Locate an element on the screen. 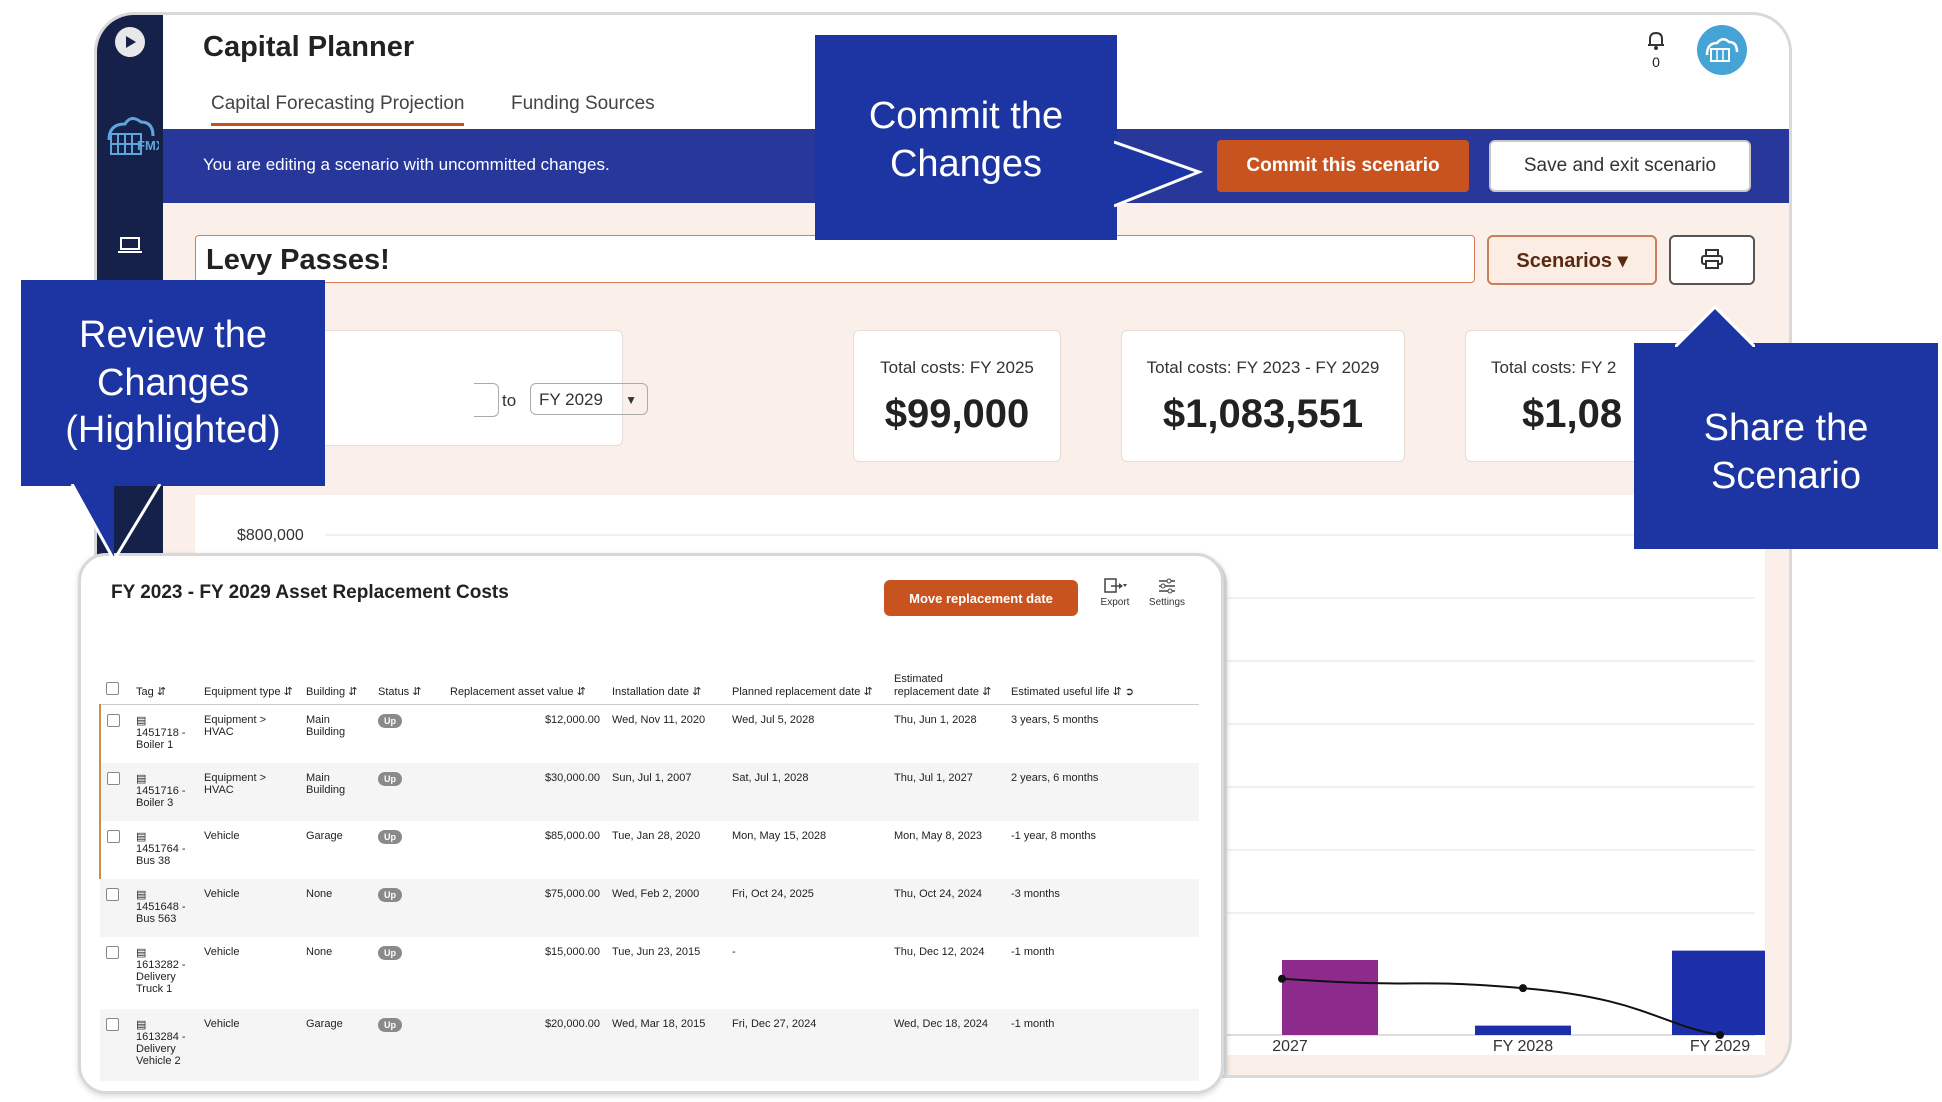 This screenshot has width=1942, height=1102. laptop-icon is located at coordinates (130, 245).